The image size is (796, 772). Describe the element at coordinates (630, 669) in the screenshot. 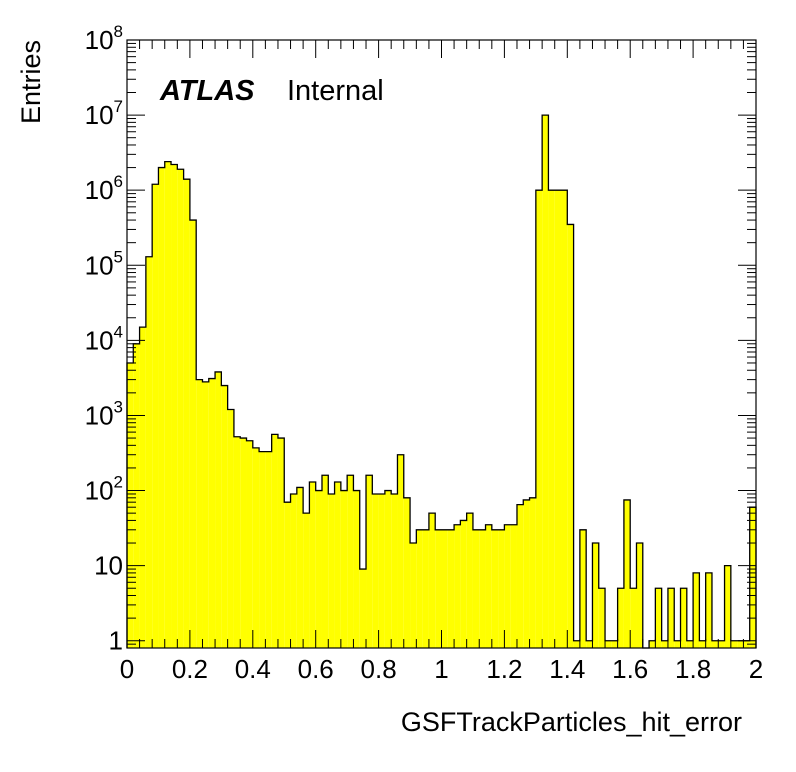

I see `x-tick-label: 1.6` at that location.